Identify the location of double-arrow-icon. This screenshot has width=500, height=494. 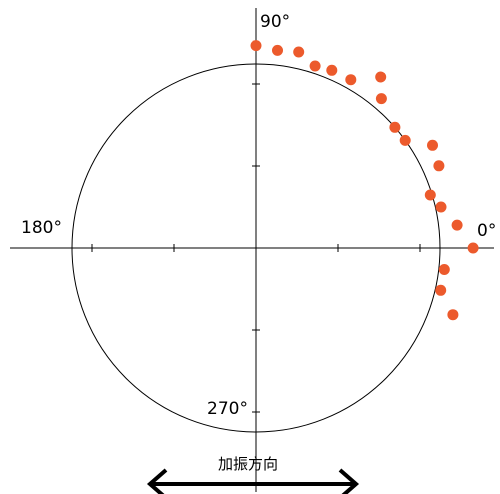
(253, 481).